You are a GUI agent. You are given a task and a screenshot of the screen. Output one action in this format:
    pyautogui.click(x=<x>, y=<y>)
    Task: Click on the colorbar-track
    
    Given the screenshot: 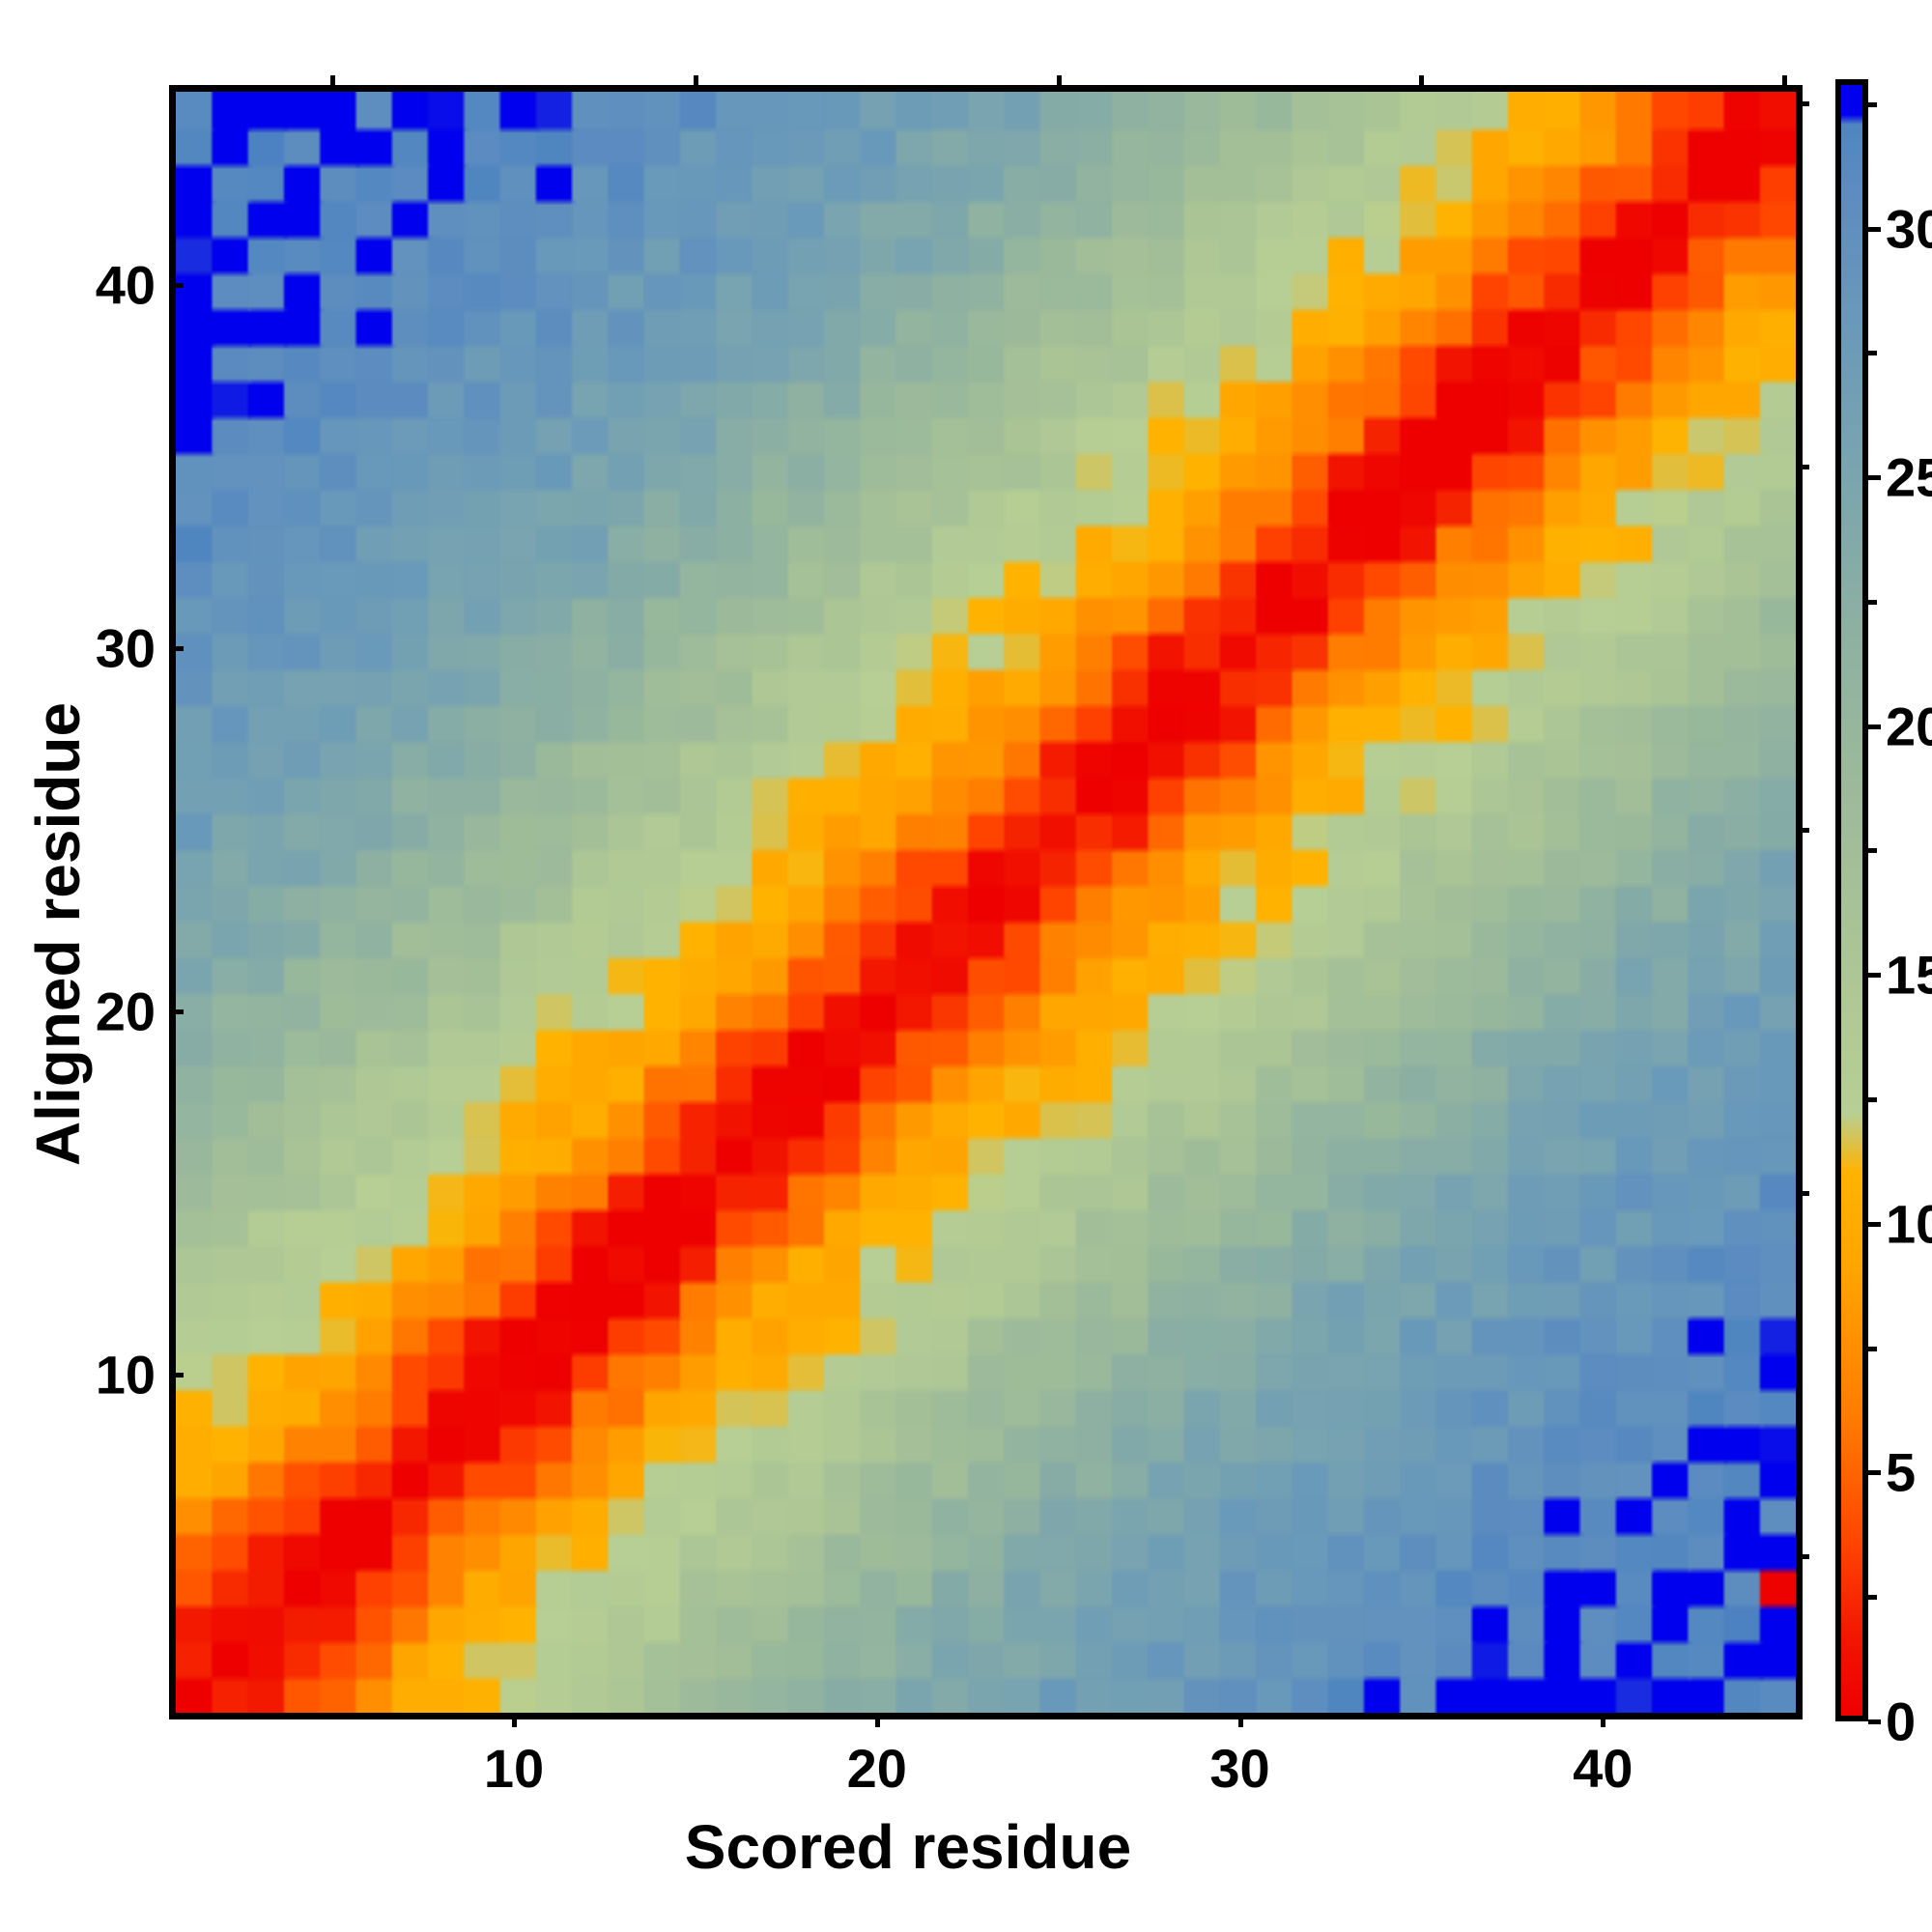 What is the action you would take?
    pyautogui.click(x=1851, y=900)
    